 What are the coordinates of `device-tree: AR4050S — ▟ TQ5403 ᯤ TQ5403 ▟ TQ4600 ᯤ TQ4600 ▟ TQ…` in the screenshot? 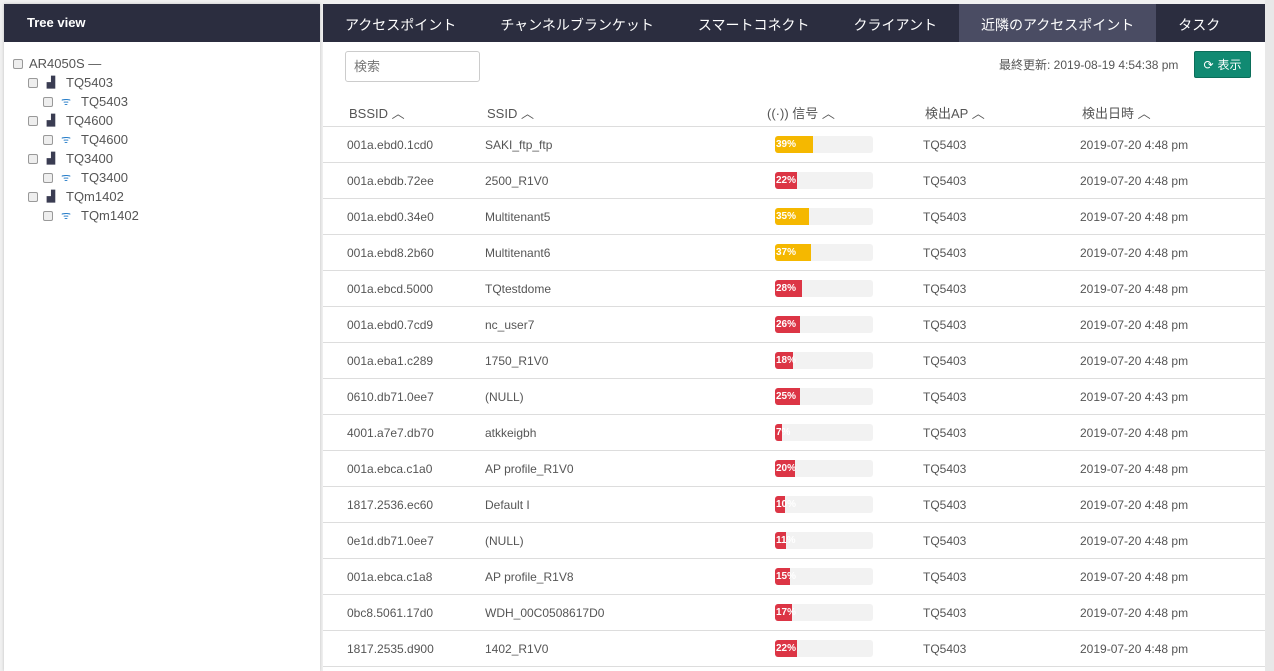 It's located at (162, 133).